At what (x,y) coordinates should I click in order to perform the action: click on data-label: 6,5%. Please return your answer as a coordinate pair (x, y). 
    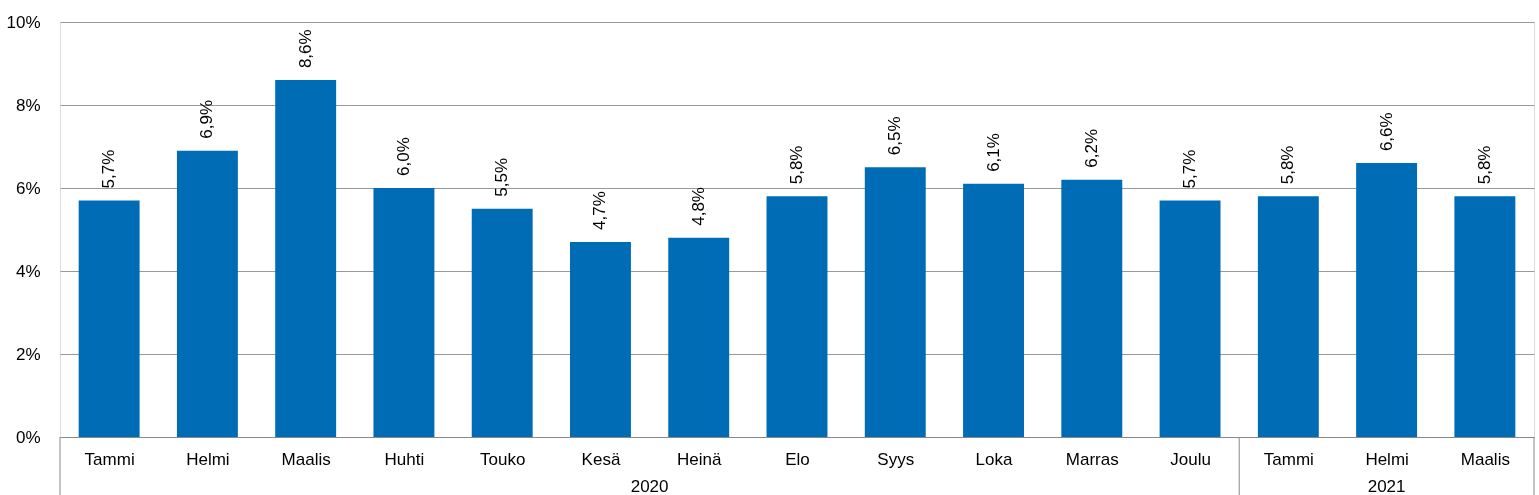
    Looking at the image, I should click on (895, 136).